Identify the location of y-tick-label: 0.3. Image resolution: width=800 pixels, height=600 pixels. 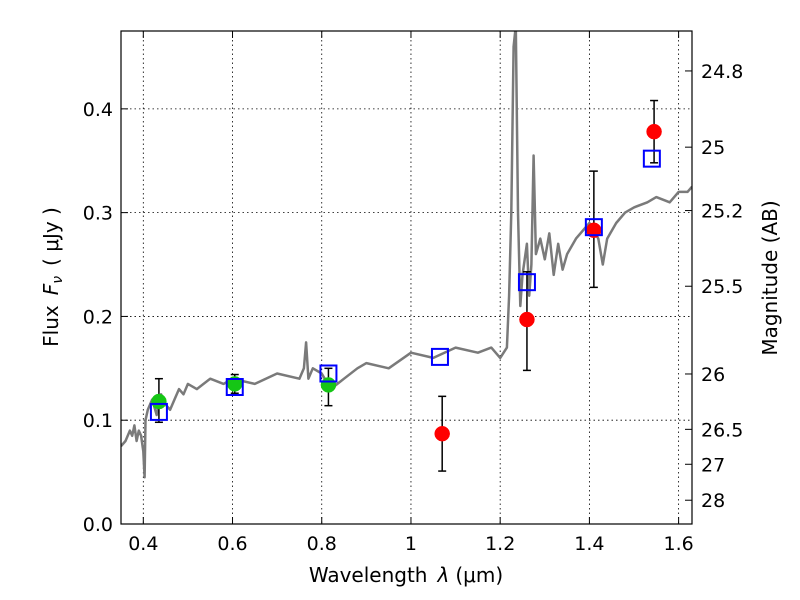
(98, 214).